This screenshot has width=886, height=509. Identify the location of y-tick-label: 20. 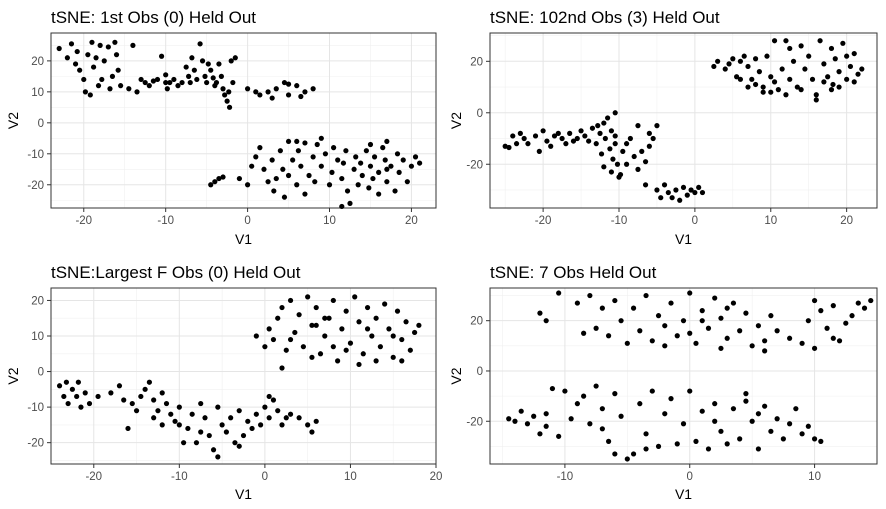
(37, 301).